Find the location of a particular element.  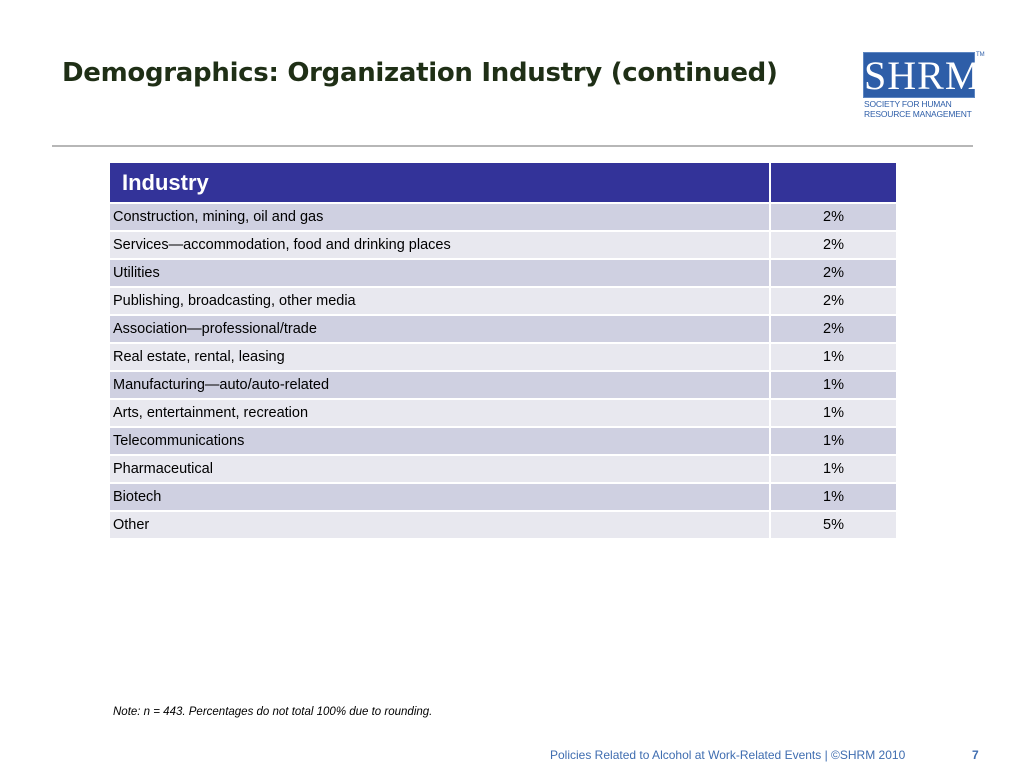

logo-letters: SHRM is located at coordinates (923, 75).